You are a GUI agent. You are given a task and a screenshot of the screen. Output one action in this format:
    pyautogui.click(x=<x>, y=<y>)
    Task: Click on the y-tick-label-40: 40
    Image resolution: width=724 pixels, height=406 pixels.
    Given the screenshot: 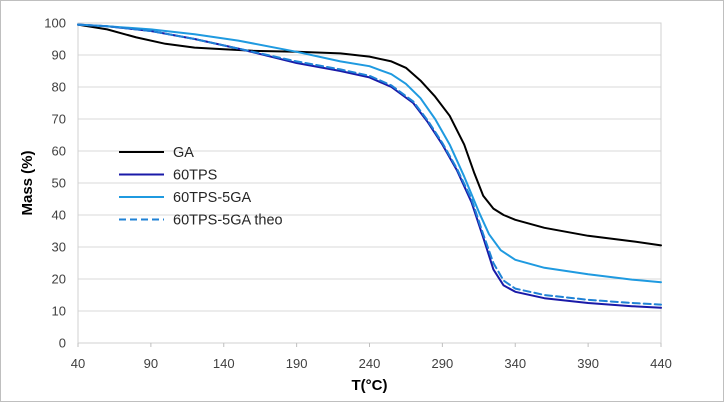 What is the action you would take?
    pyautogui.click(x=59, y=215)
    